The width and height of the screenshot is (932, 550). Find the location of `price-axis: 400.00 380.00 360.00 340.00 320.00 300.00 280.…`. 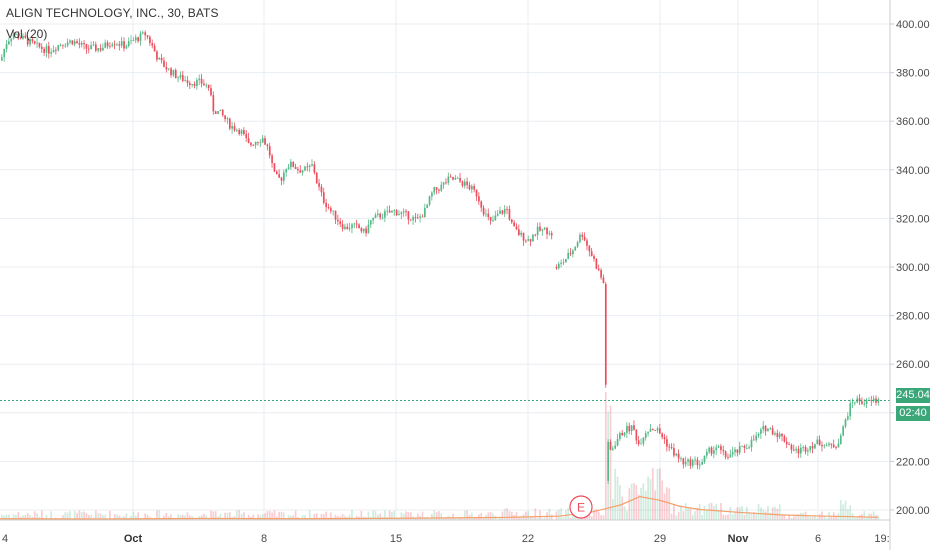

price-axis: 400.00 380.00 360.00 340.00 320.00 300.00 280.… is located at coordinates (910, 268).